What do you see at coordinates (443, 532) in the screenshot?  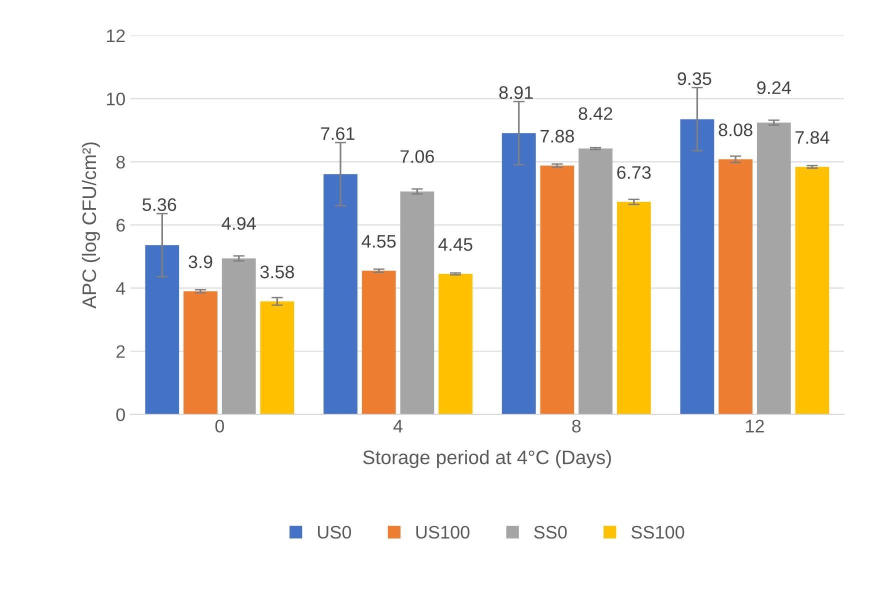 I see `legend-label: US100` at bounding box center [443, 532].